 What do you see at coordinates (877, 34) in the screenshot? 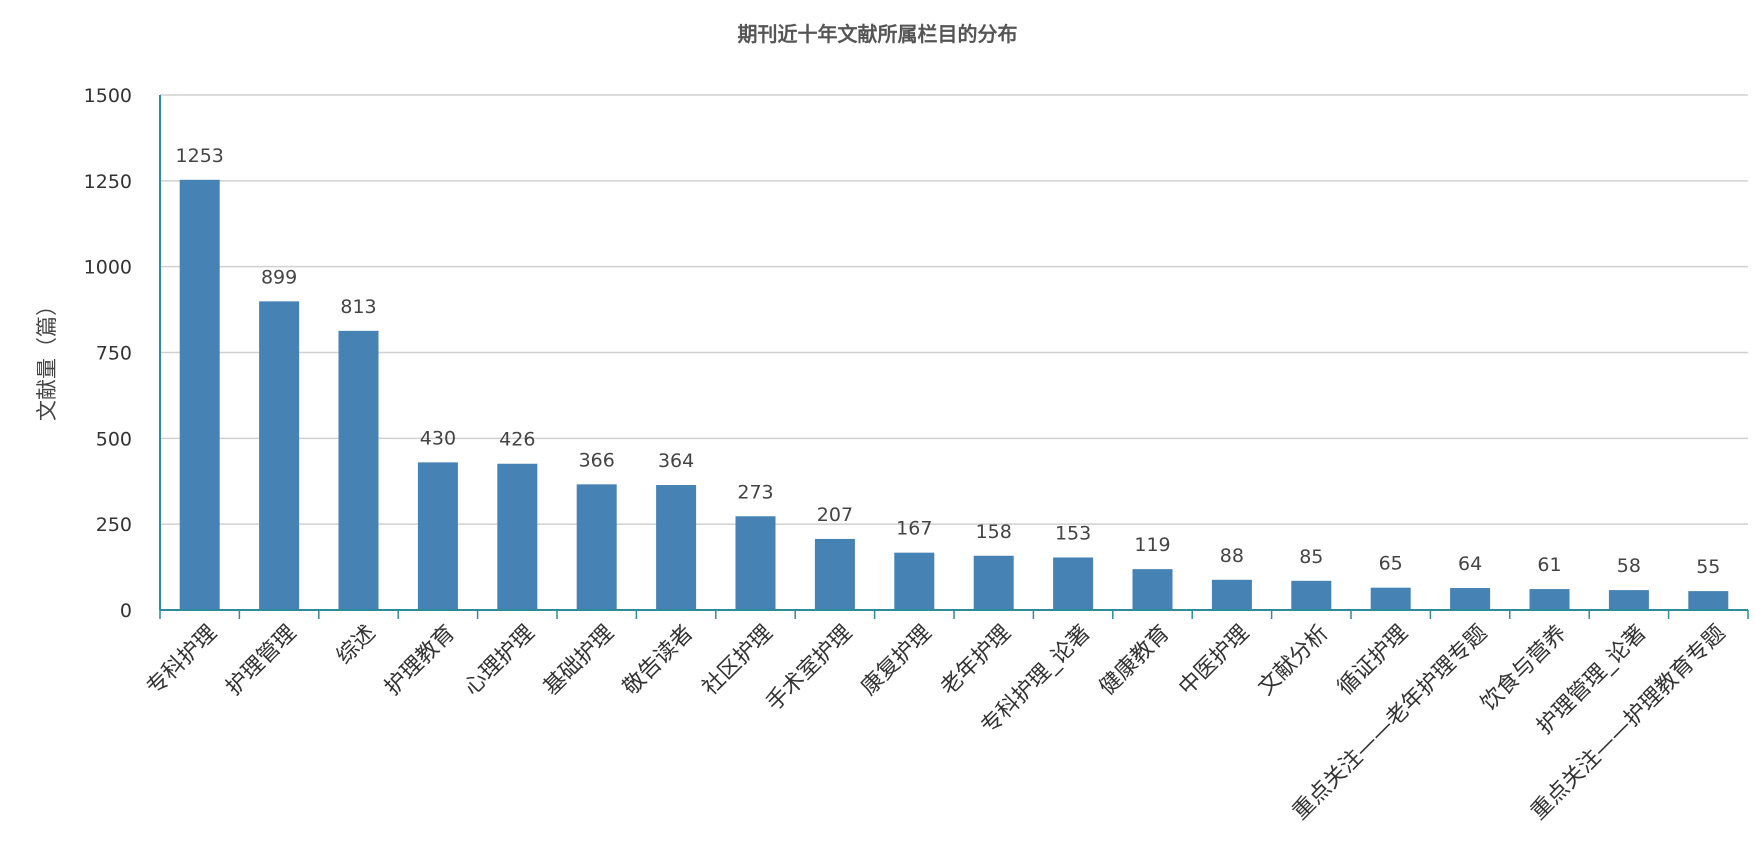
I see `chart-title: 期刊近十年文献所属栏目的分布` at bounding box center [877, 34].